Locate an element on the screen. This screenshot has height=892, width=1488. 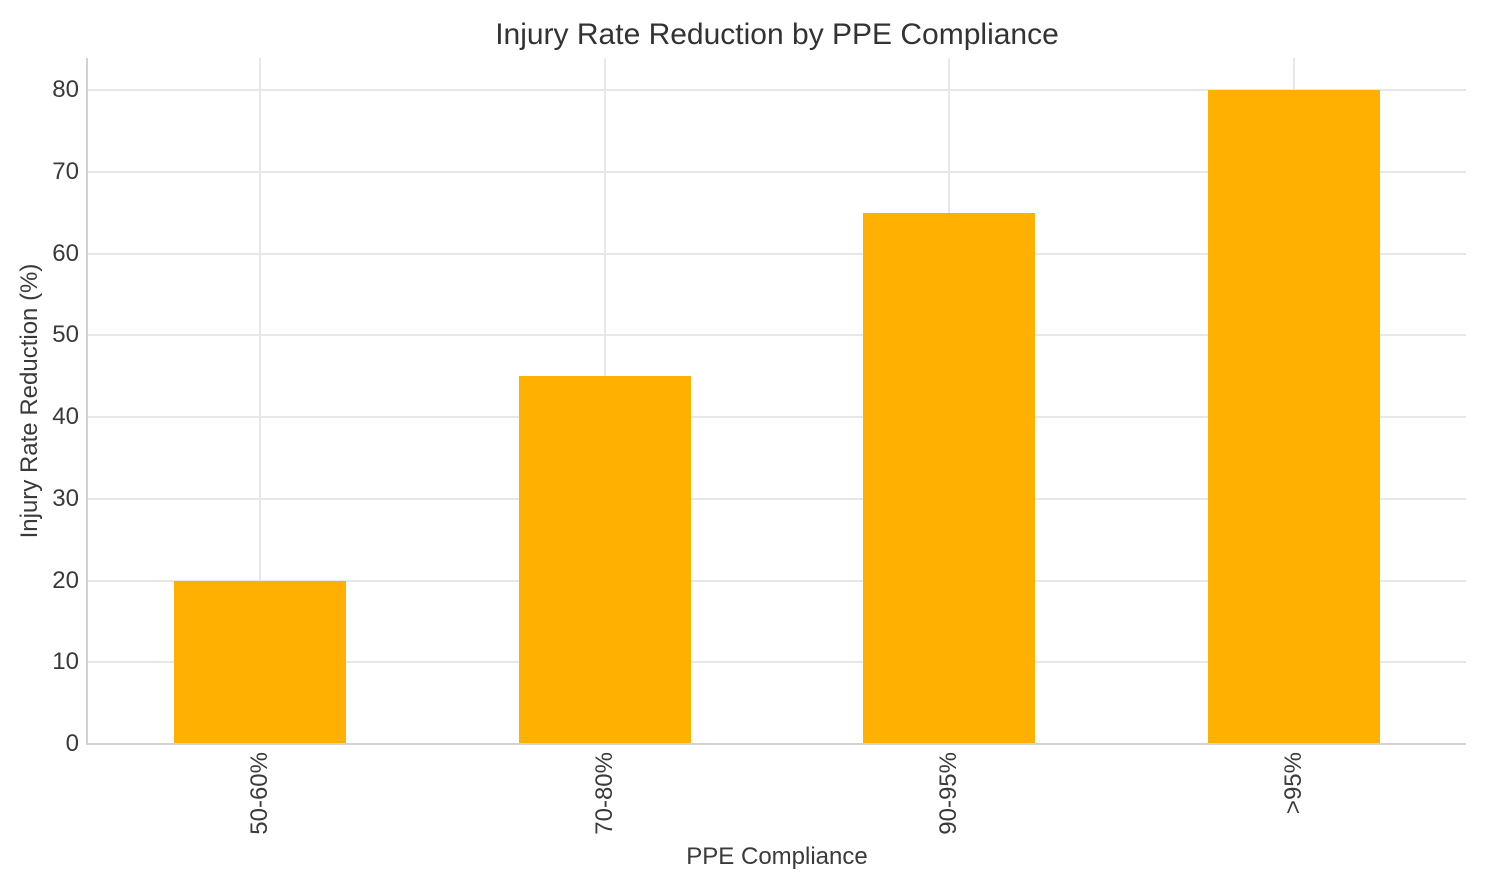
y-tick-label: 20 is located at coordinates (65, 580).